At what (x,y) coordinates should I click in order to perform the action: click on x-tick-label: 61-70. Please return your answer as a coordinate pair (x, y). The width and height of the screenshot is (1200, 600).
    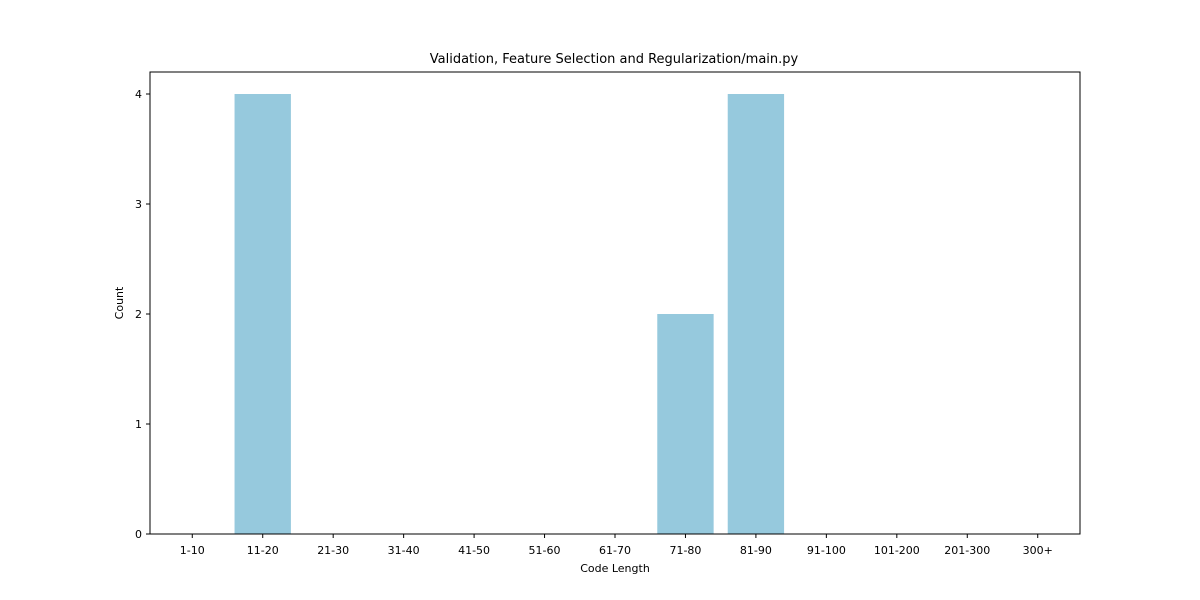
    Looking at the image, I should click on (615, 550).